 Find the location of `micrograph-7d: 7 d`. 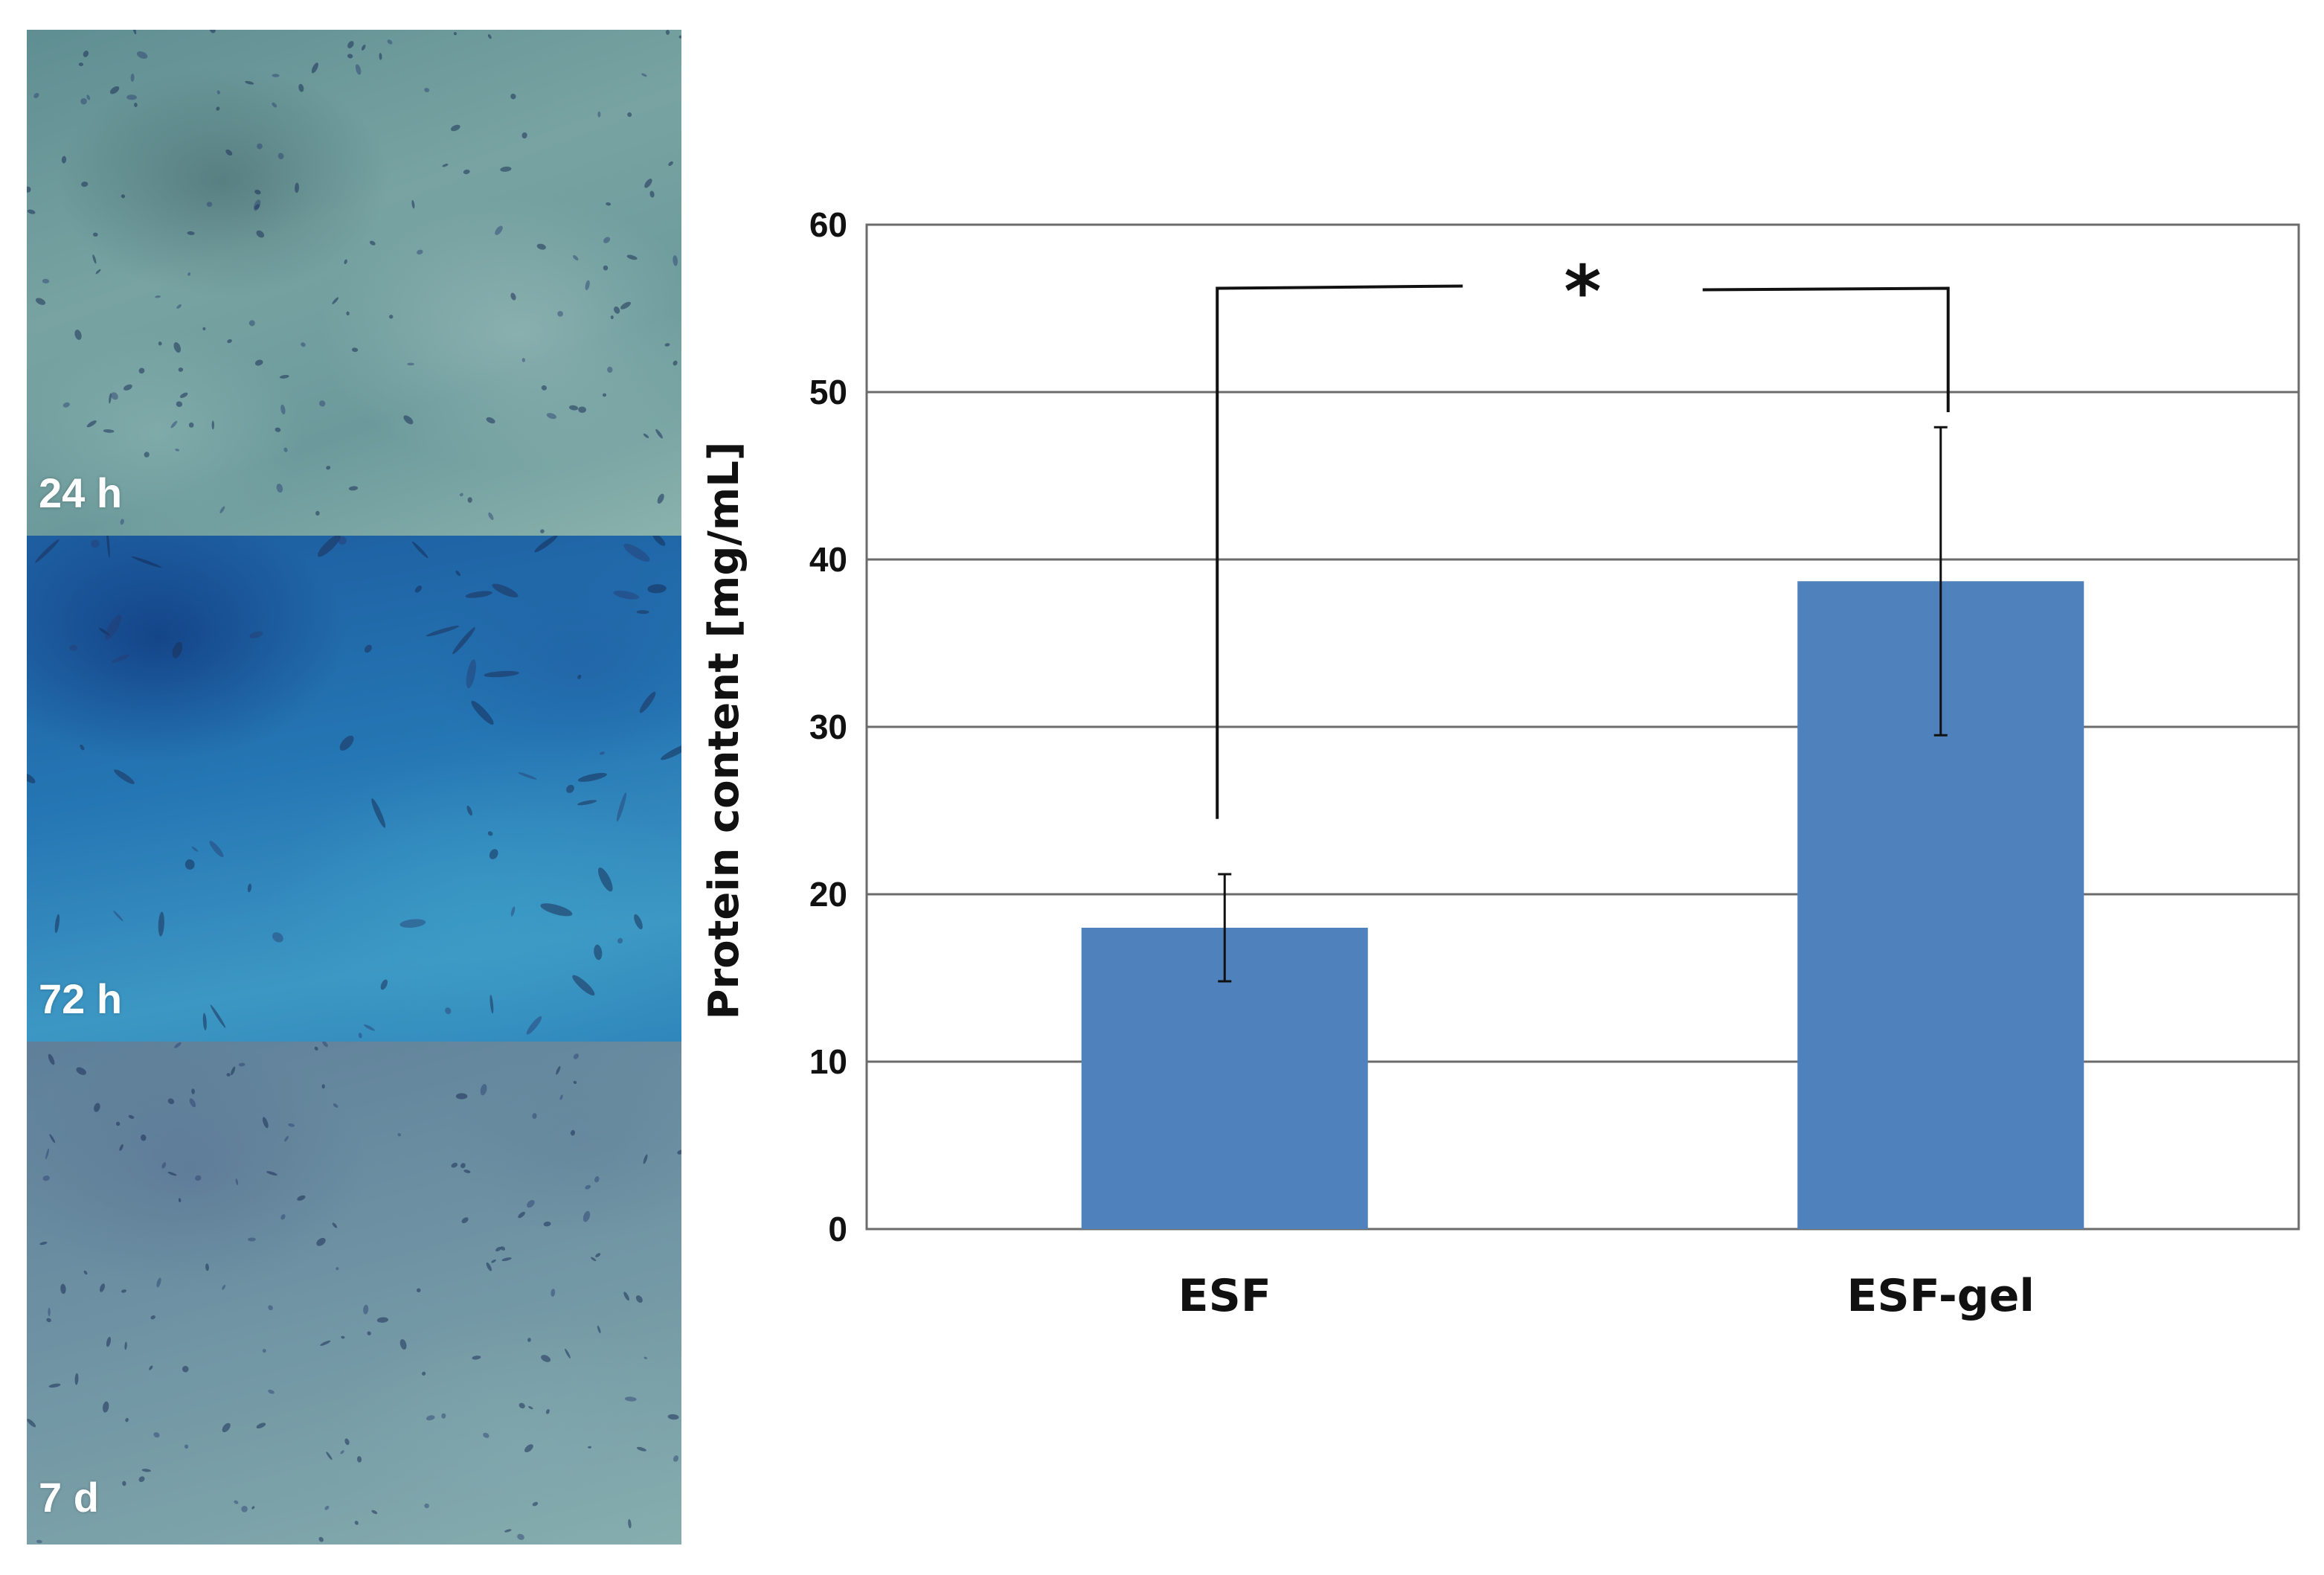

micrograph-7d: 7 d is located at coordinates (354, 1293).